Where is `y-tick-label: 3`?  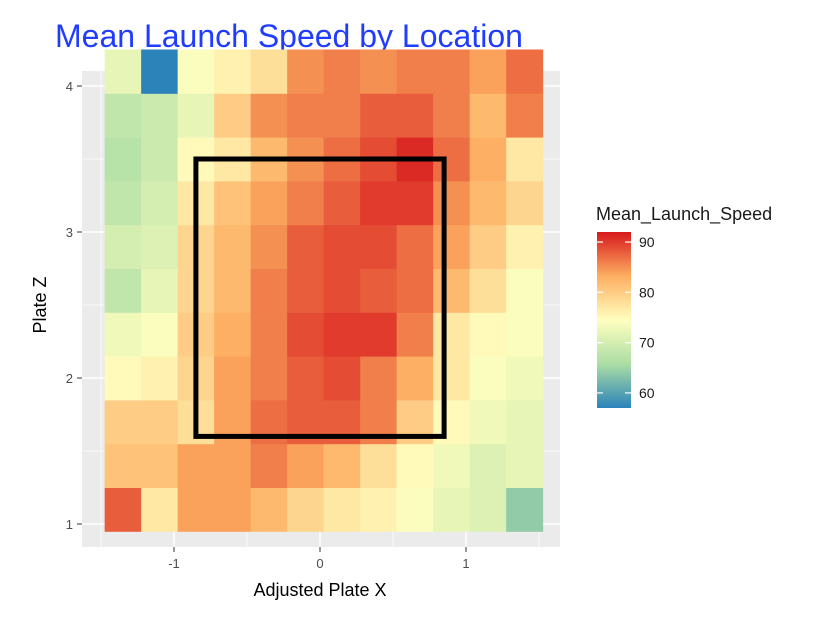 y-tick-label: 3 is located at coordinates (69, 232).